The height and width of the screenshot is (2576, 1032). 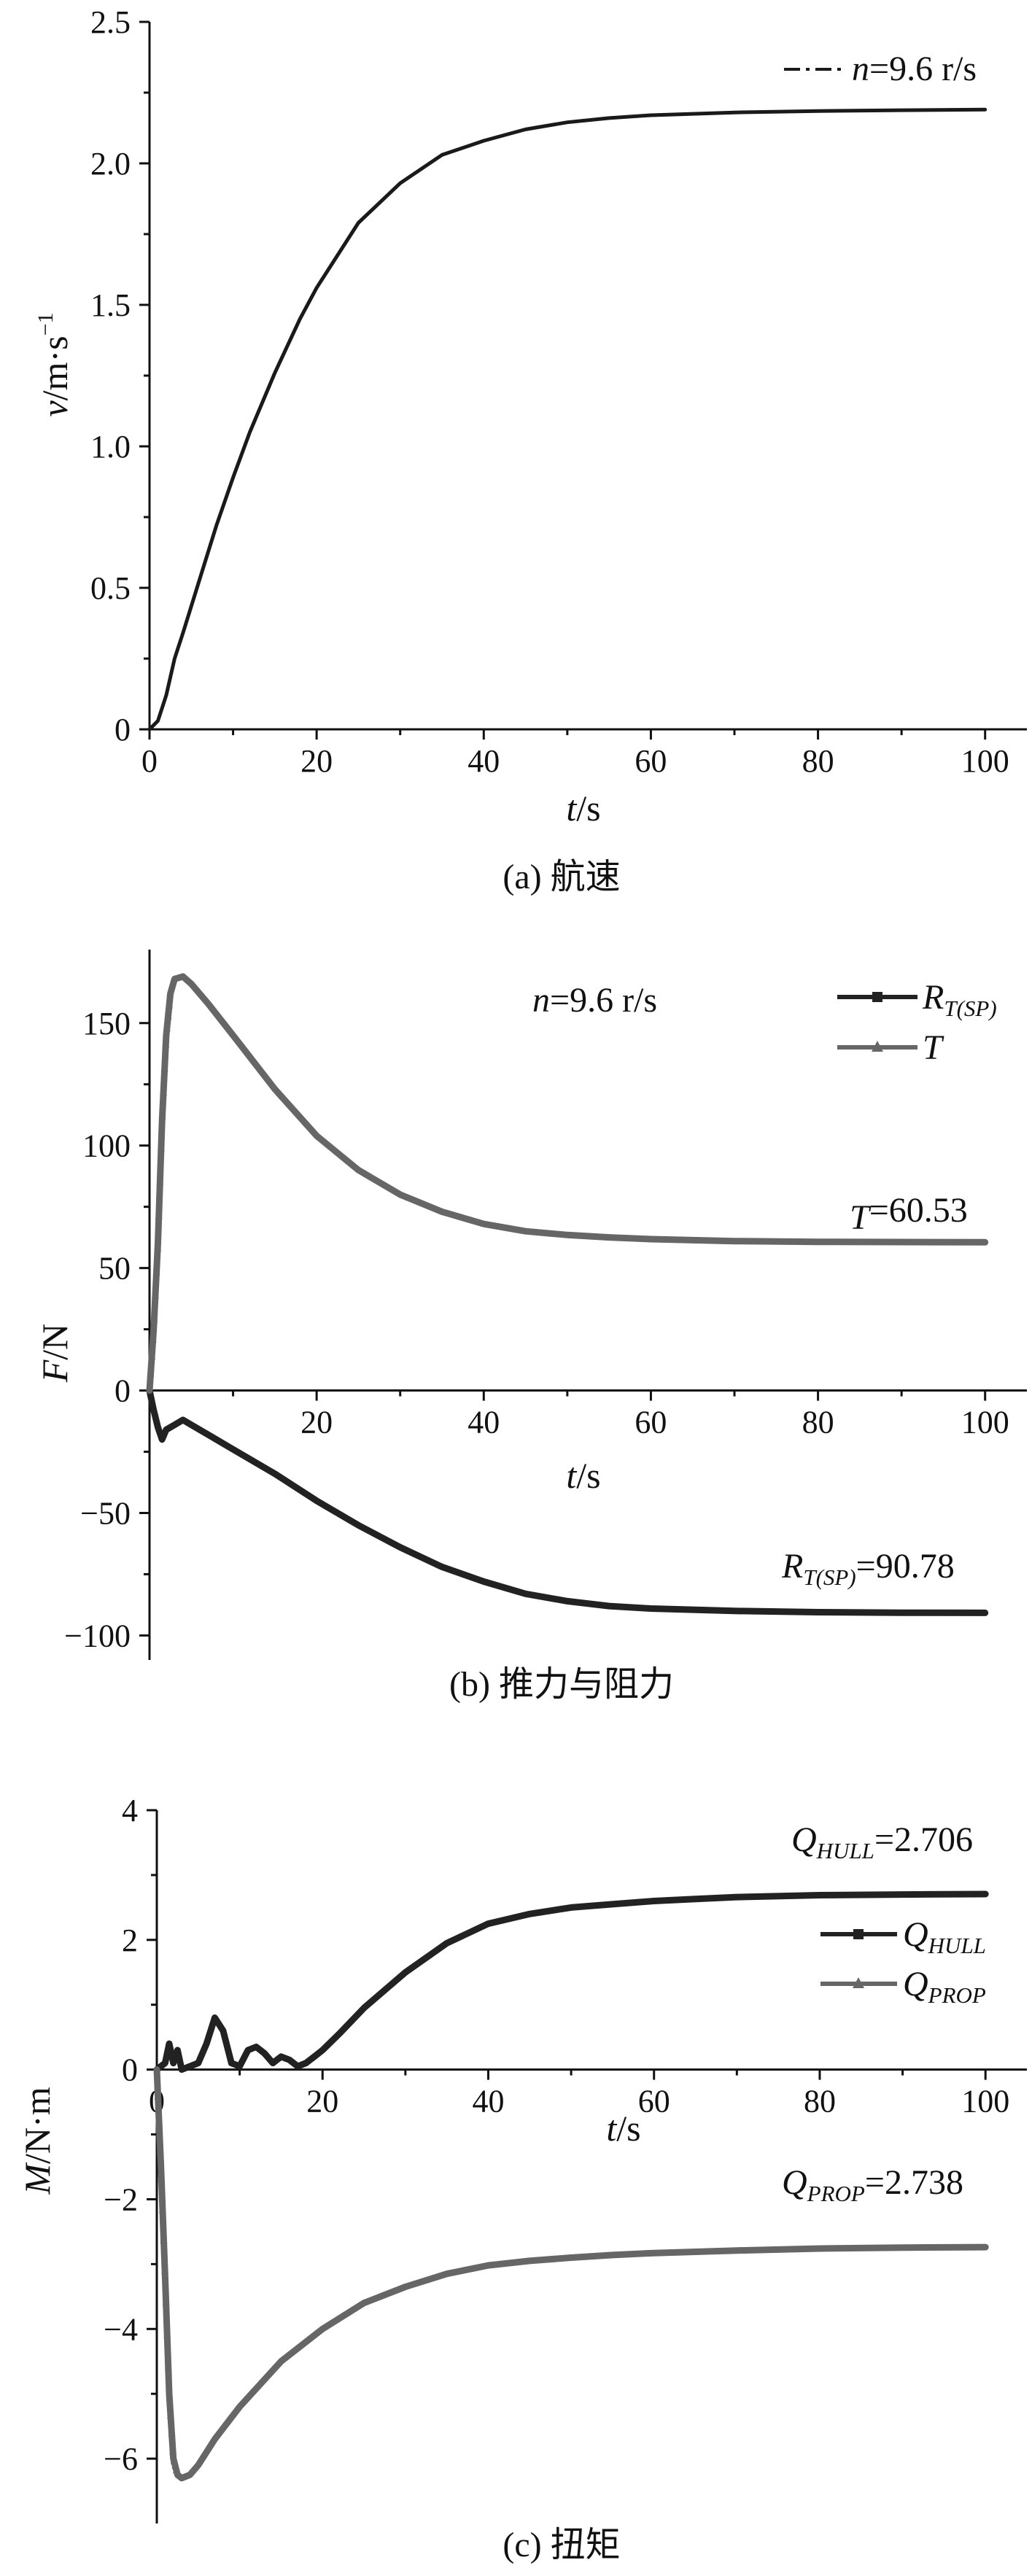 What do you see at coordinates (105, 1513) in the screenshot?
I see `y-tick-label: −50` at bounding box center [105, 1513].